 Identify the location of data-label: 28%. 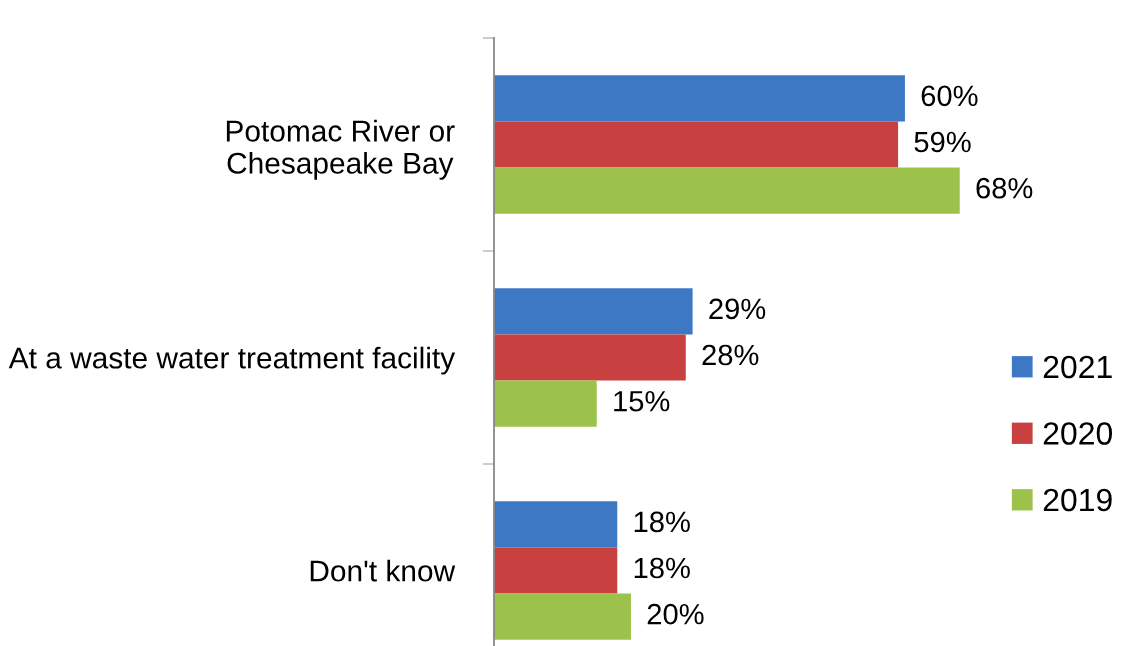
(730, 355).